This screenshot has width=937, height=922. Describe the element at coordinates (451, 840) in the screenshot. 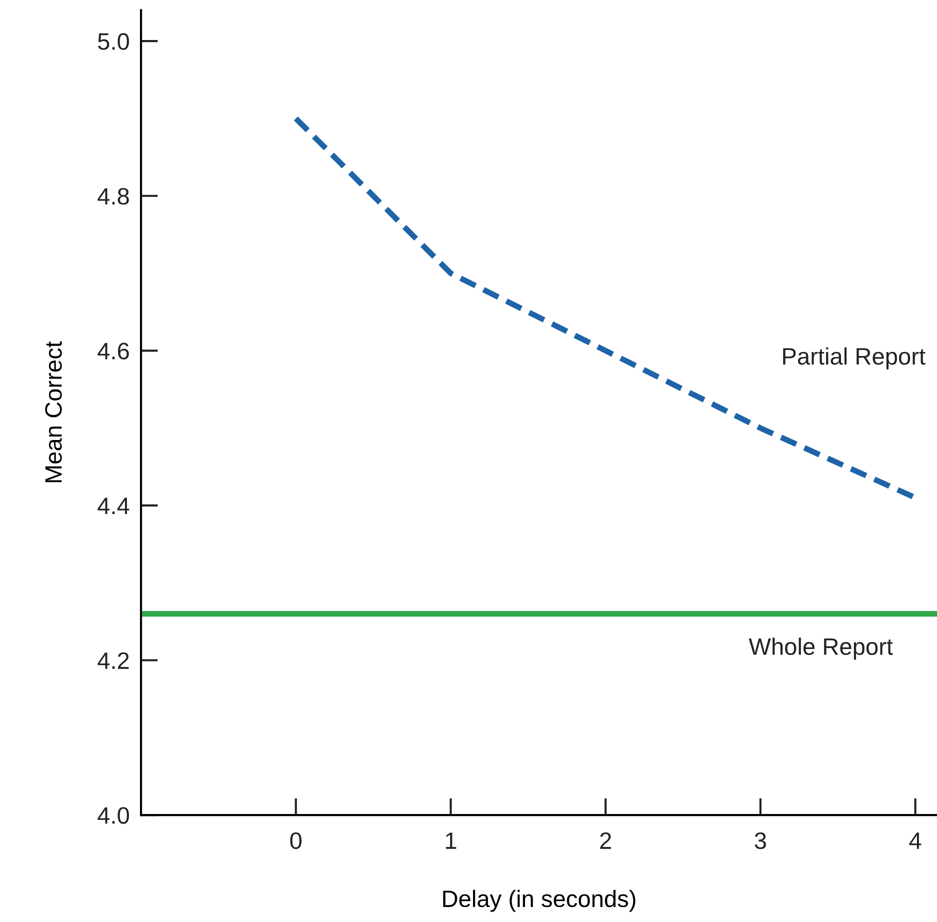

I see `x-tick-label: 1` at that location.